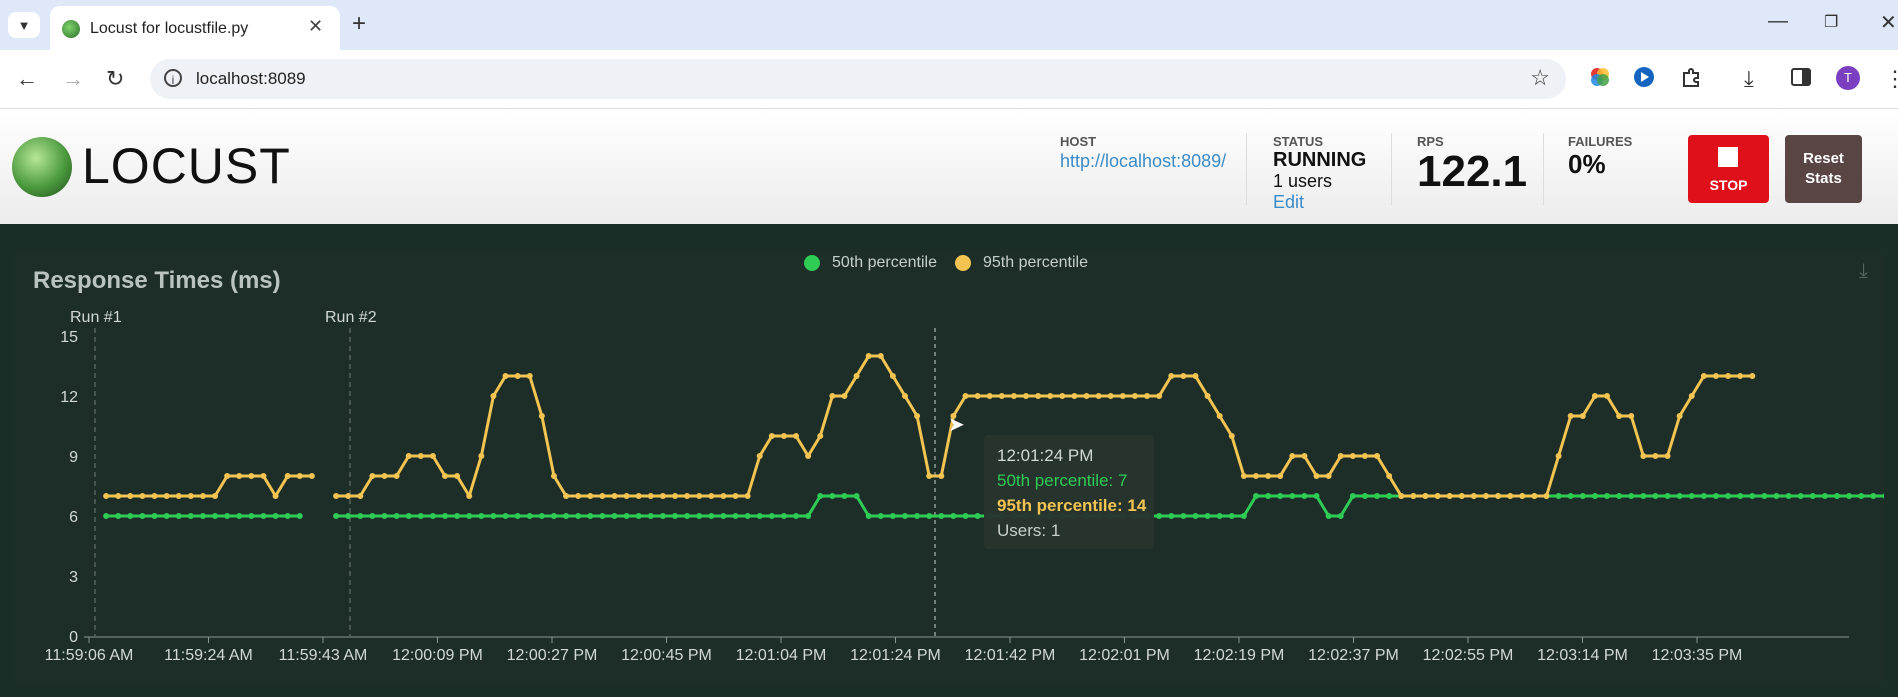 This screenshot has width=1898, height=697. What do you see at coordinates (666, 655) in the screenshot?
I see `x-tick-label: 12:00:45 PM` at bounding box center [666, 655].